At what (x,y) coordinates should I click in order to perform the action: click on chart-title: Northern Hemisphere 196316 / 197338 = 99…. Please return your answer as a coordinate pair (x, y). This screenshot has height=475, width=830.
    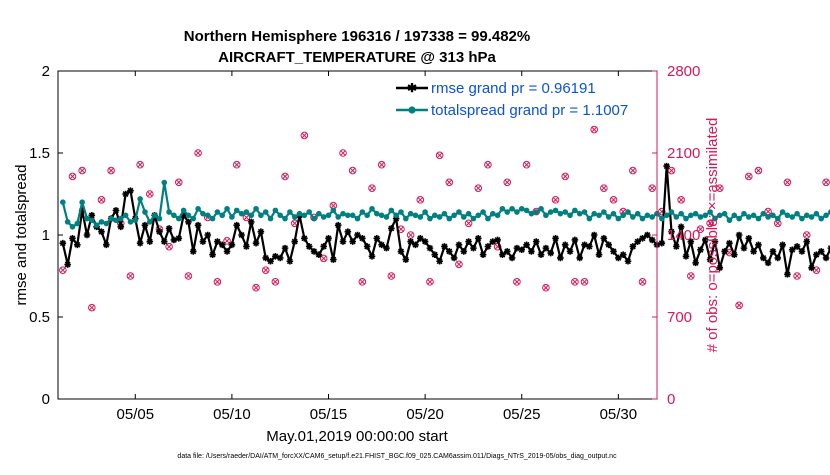
    Looking at the image, I should click on (357, 36).